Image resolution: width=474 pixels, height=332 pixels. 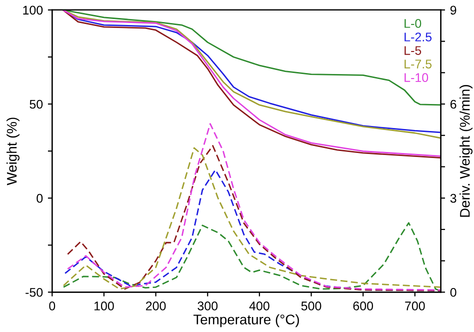 I want to click on x-tick-label: 500, so click(x=311, y=306).